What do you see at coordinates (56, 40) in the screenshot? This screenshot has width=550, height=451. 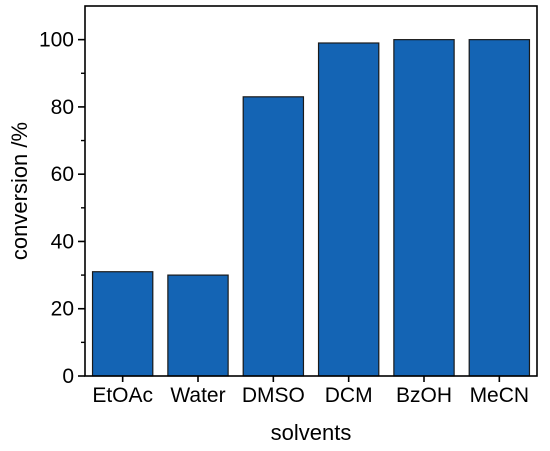 I see `y-tick-label: 100` at bounding box center [56, 40].